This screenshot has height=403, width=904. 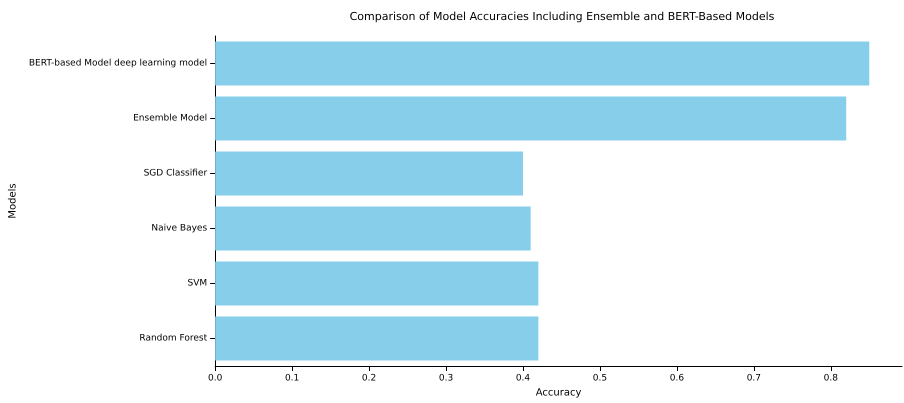 I want to click on y-tick-label: Ensemble Model, so click(x=170, y=119).